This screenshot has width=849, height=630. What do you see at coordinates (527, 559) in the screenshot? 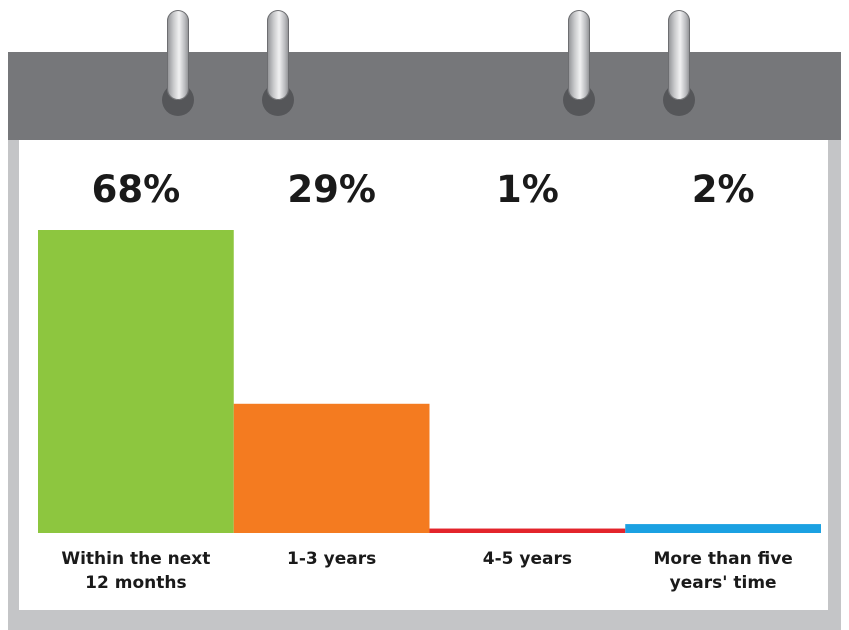
I see `category-label-3: 4-5 years` at bounding box center [527, 559].